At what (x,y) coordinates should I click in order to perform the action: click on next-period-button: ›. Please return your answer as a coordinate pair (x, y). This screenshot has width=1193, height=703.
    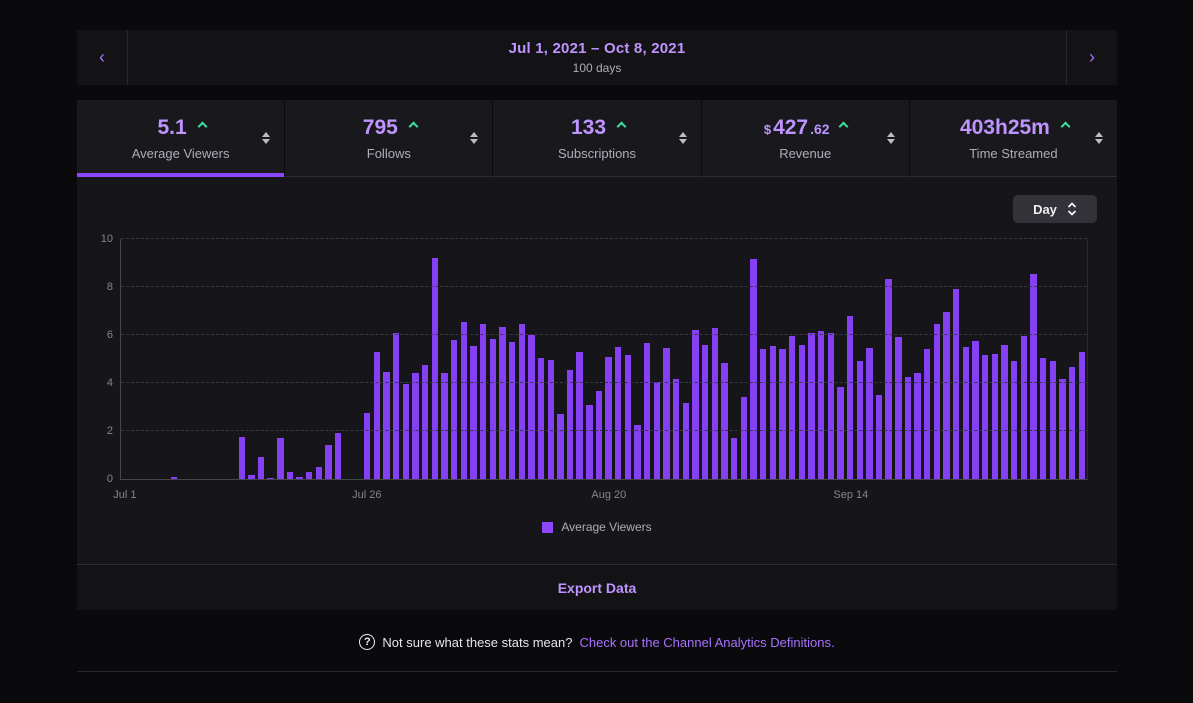
    Looking at the image, I should click on (1092, 57).